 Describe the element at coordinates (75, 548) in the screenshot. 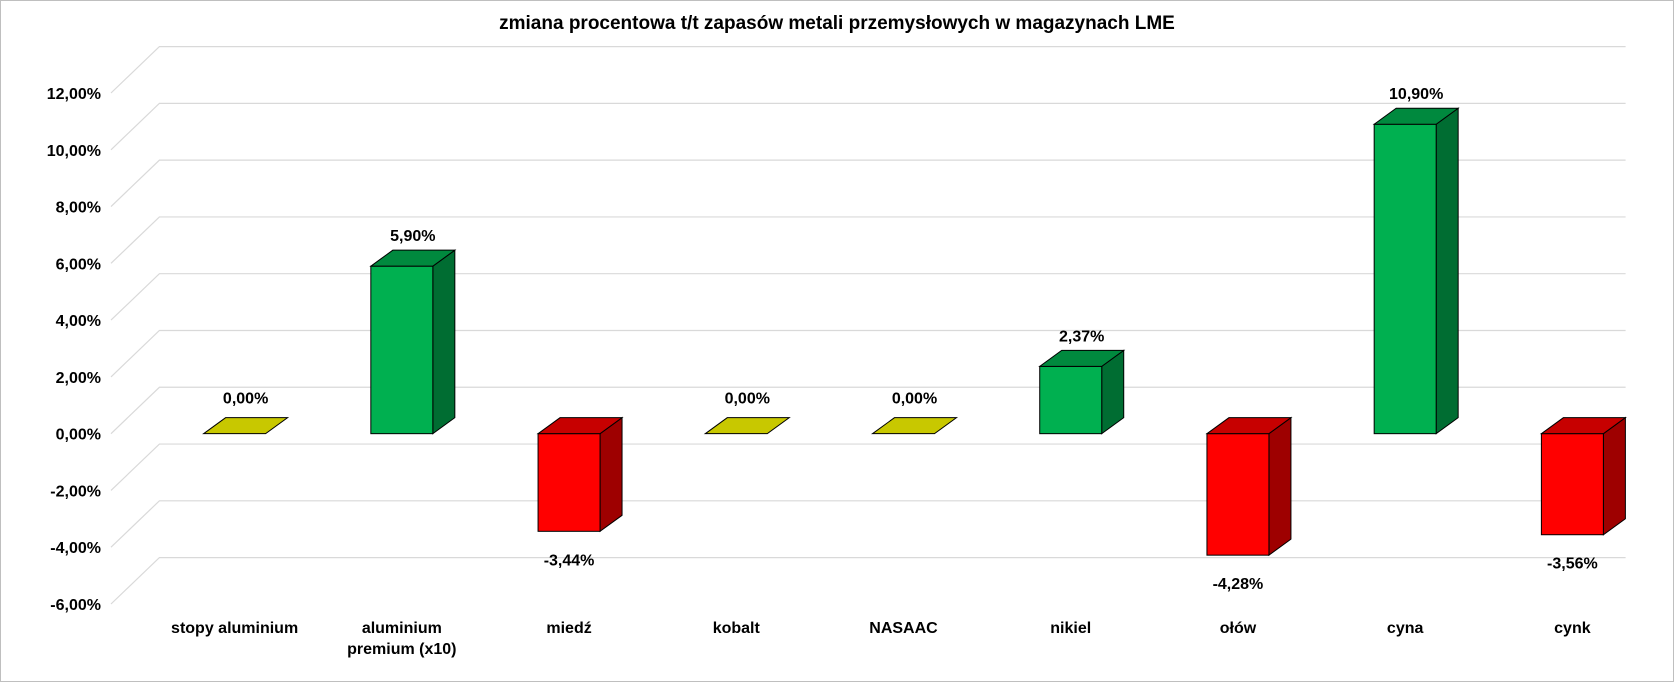

I see `y-tick-label: -4,00%` at that location.